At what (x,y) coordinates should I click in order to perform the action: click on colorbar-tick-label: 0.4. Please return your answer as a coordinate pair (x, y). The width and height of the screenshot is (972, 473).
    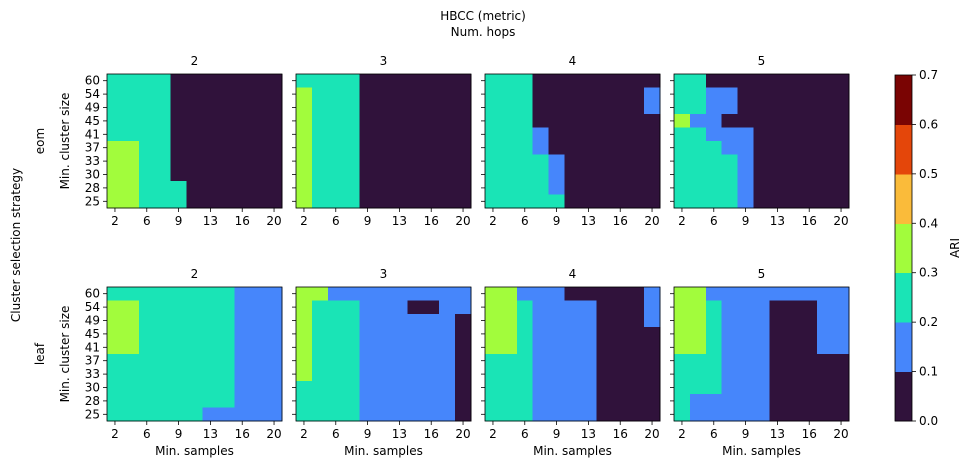
    Looking at the image, I should click on (928, 223).